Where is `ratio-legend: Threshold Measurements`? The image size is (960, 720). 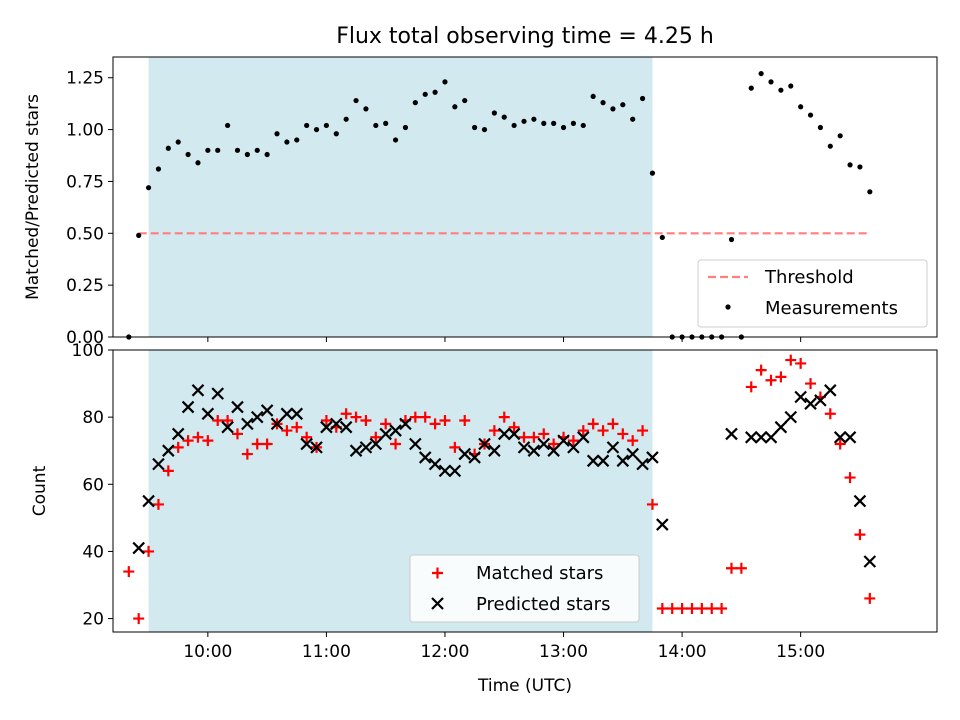 ratio-legend: Threshold Measurements is located at coordinates (812, 293).